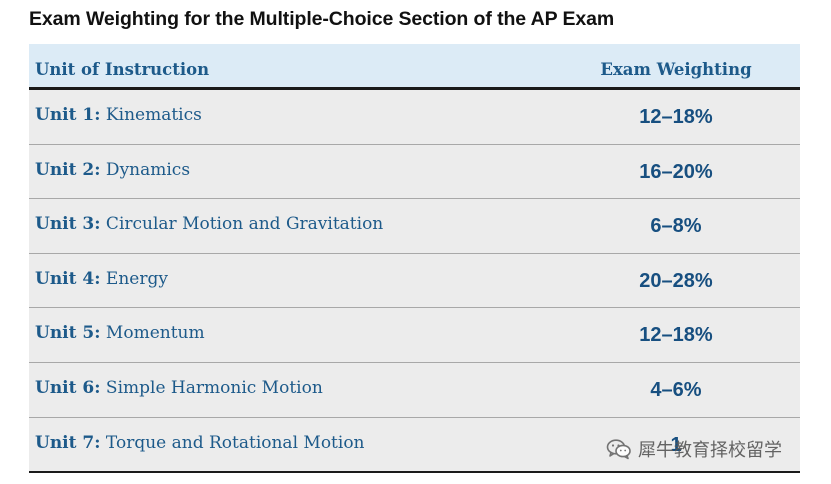  I want to click on unit-cell: Unit 3: Circular Motion and Gravitation, so click(209, 224).